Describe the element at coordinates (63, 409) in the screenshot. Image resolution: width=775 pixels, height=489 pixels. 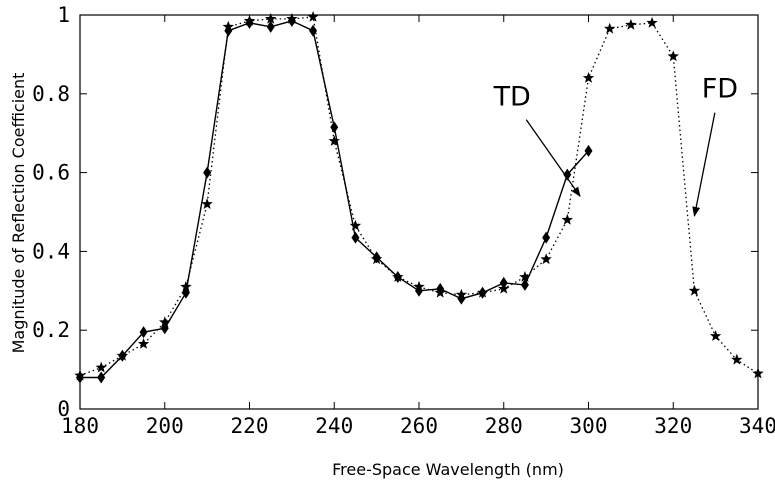
I see `y-tick-label: 0` at that location.